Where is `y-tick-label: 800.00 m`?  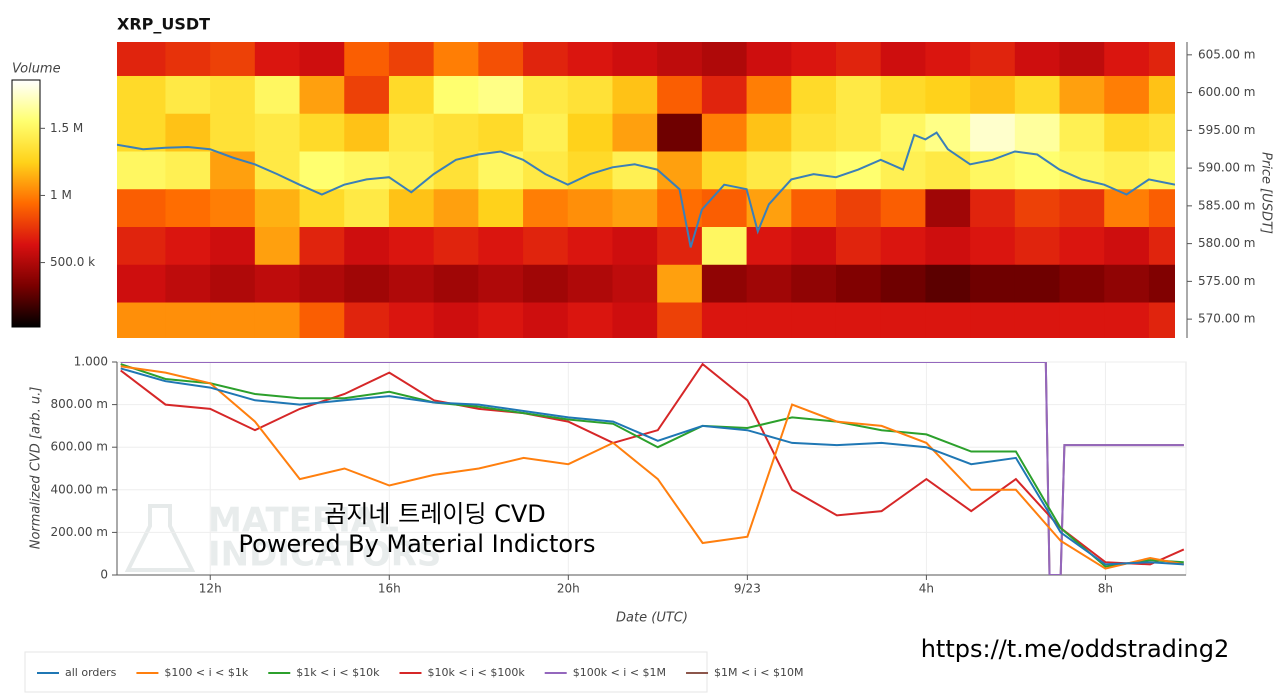
y-tick-label: 800.00 m is located at coordinates (80, 404).